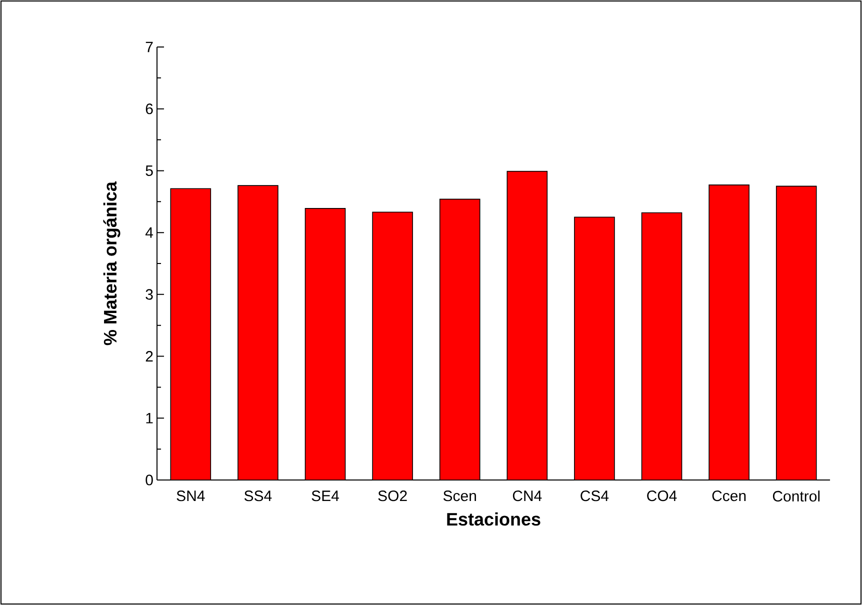 This screenshot has height=605, width=862. Describe the element at coordinates (527, 496) in the screenshot. I see `x-tick-label: CN4` at that location.